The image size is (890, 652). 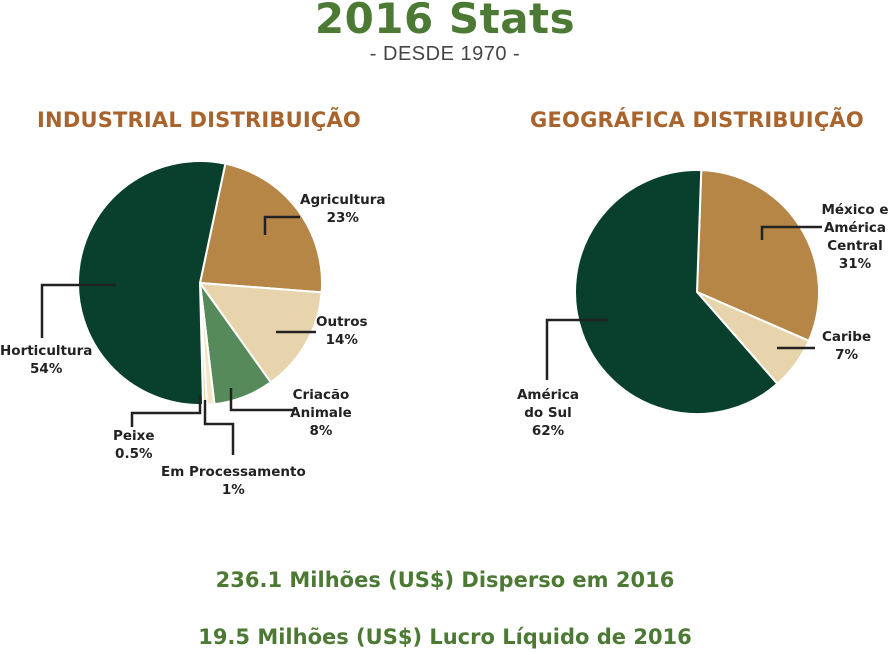 What do you see at coordinates (46, 351) in the screenshot?
I see `label-horticultura-name: Horticultura` at bounding box center [46, 351].